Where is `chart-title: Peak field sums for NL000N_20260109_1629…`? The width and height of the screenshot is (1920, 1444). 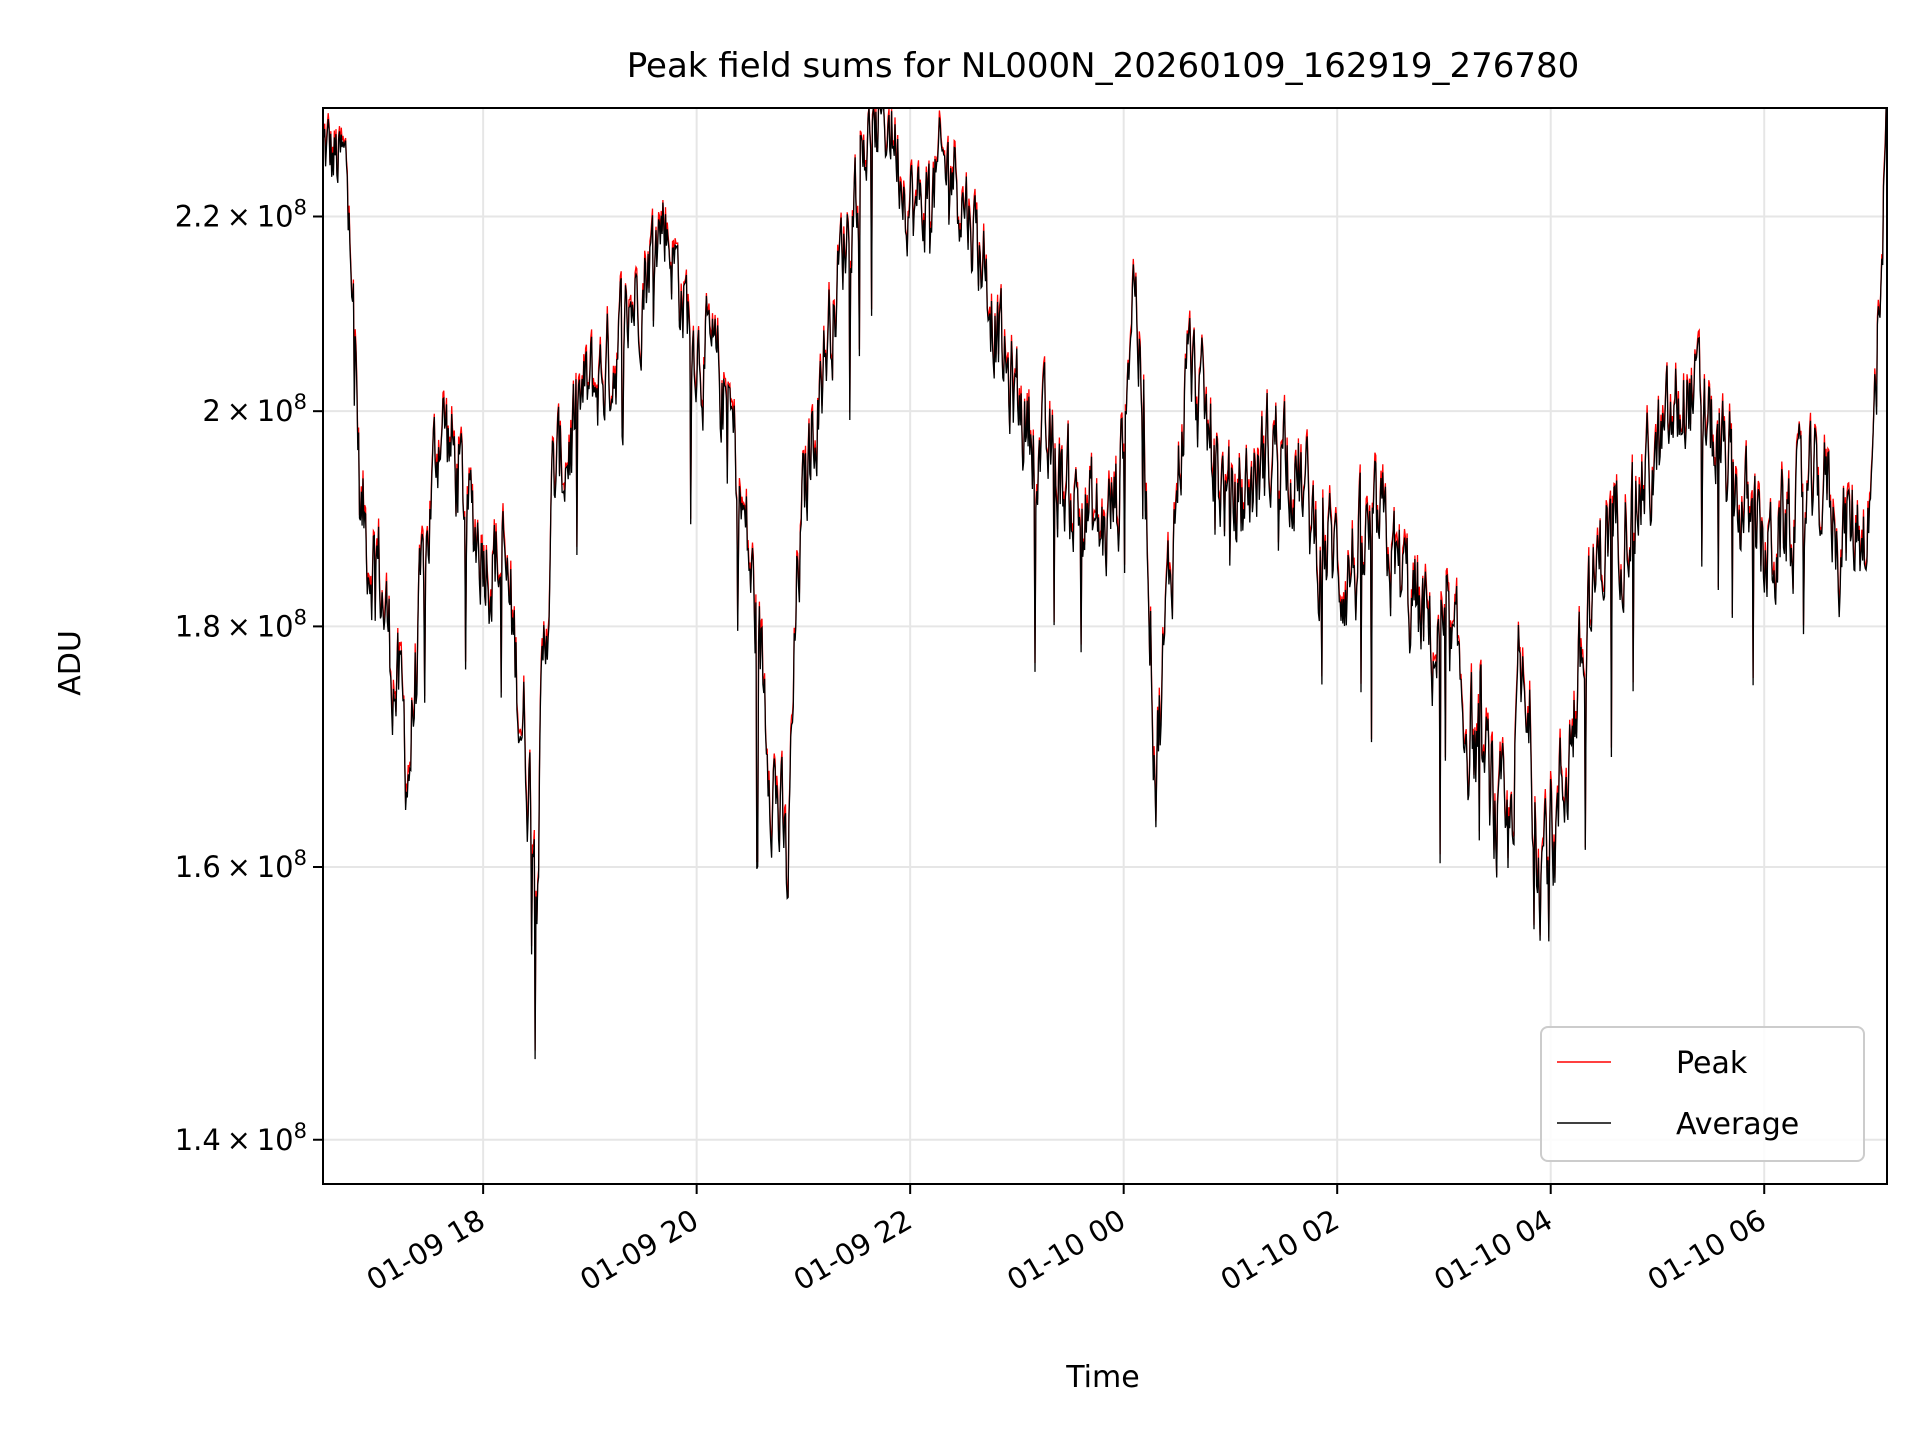
chart-title: Peak field sums for NL000N_20260109_1629… is located at coordinates (1103, 66).